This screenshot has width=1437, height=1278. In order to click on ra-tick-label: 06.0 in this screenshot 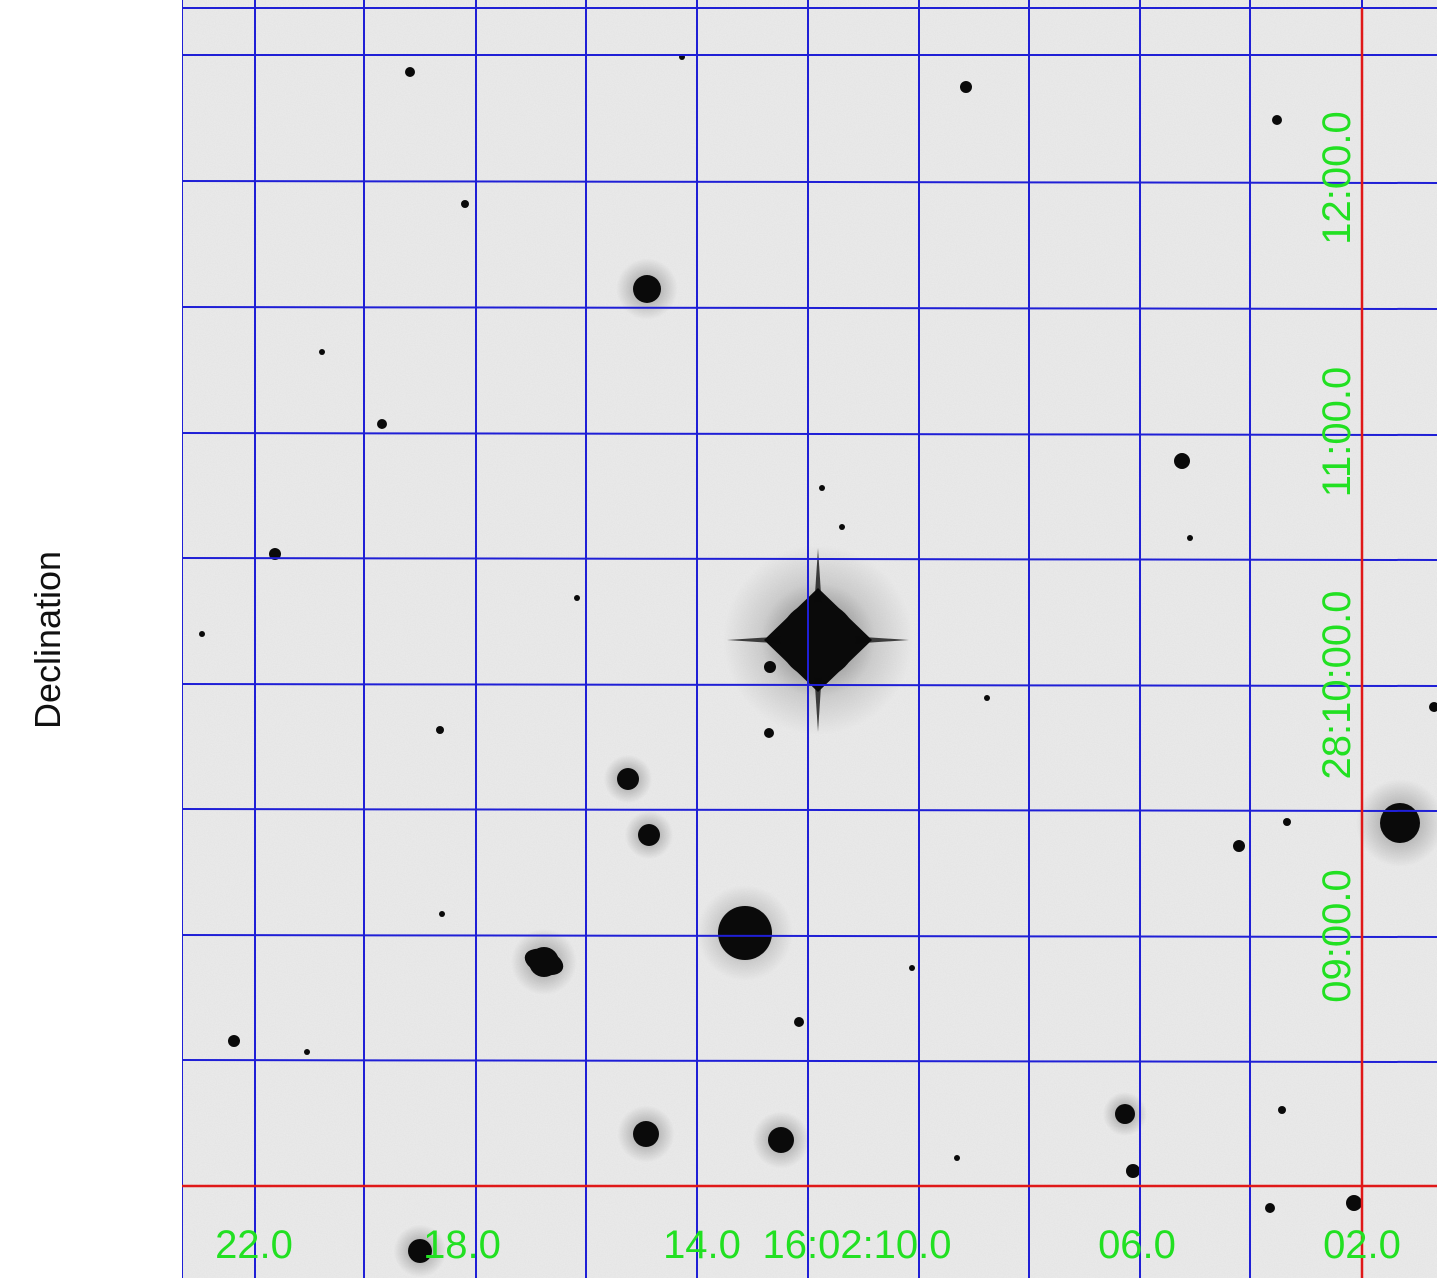, I will do `click(1137, 1245)`.